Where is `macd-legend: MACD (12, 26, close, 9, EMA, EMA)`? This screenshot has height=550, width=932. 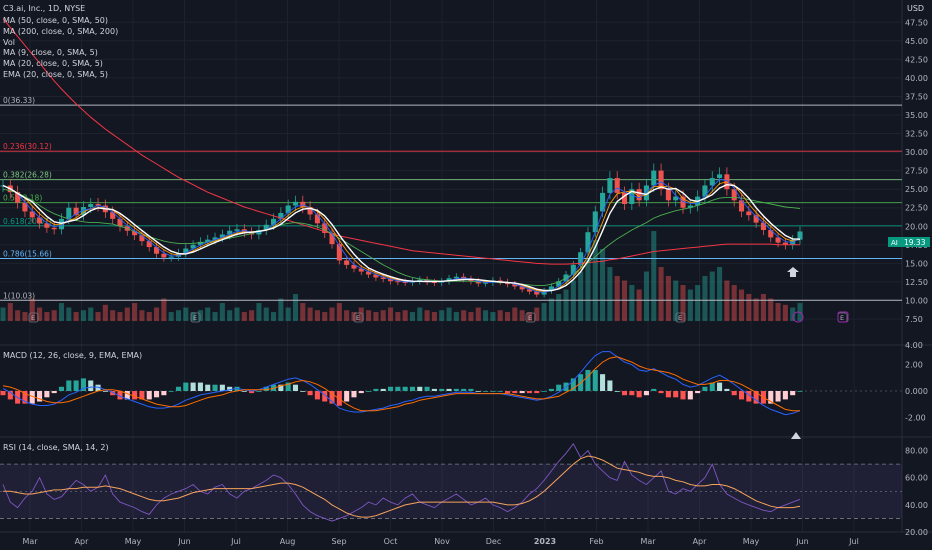 macd-legend: MACD (12, 26, close, 9, EMA, EMA) is located at coordinates (72, 355).